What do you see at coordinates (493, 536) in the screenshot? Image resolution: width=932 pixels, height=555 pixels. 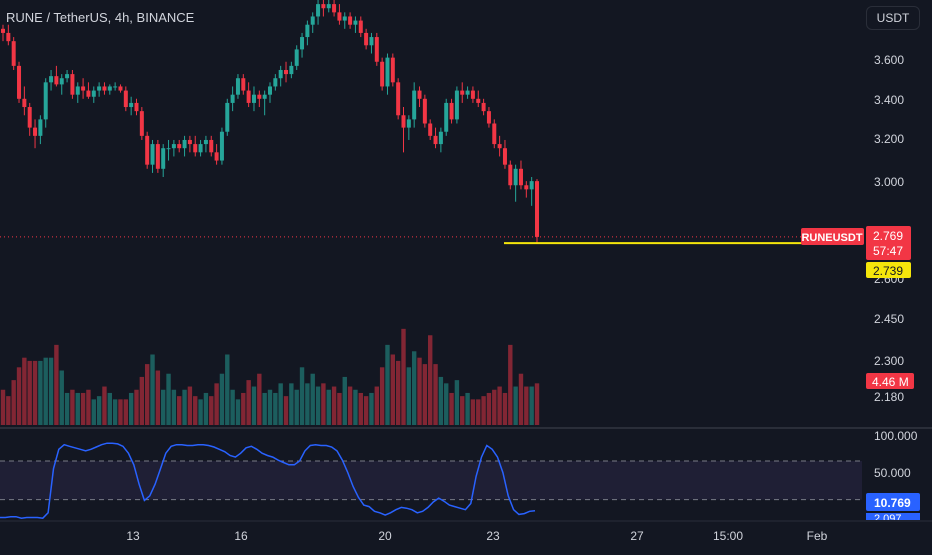 I see `time-tick: 23` at bounding box center [493, 536].